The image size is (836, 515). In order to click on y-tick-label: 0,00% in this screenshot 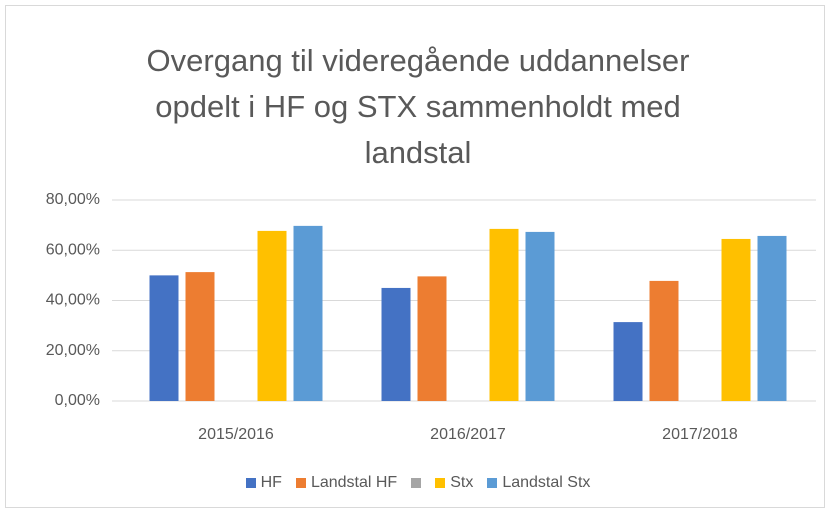, I will do `click(77, 400)`.